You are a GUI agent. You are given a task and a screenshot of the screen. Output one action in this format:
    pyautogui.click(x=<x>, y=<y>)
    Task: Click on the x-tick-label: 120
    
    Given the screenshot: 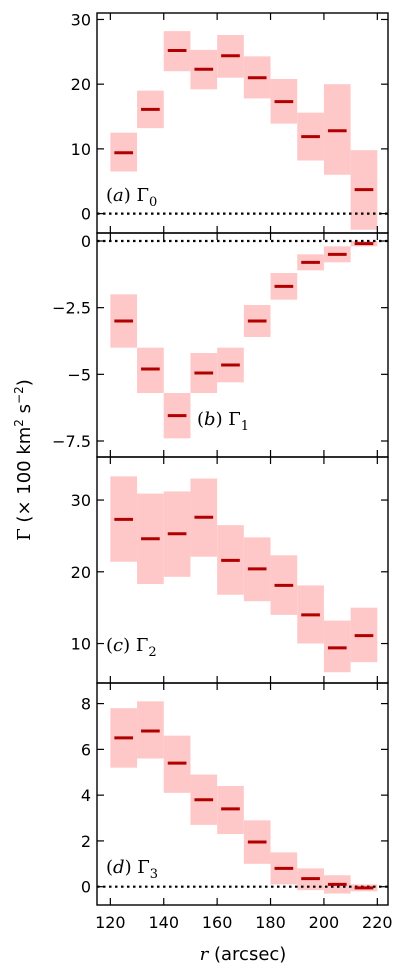 What is the action you would take?
    pyautogui.click(x=110, y=922)
    